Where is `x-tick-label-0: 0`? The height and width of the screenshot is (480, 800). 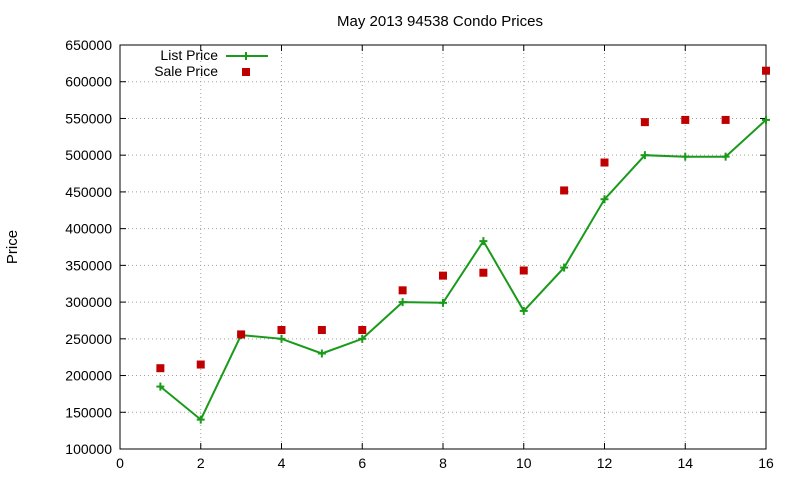
x-tick-label-0: 0 is located at coordinates (120, 463).